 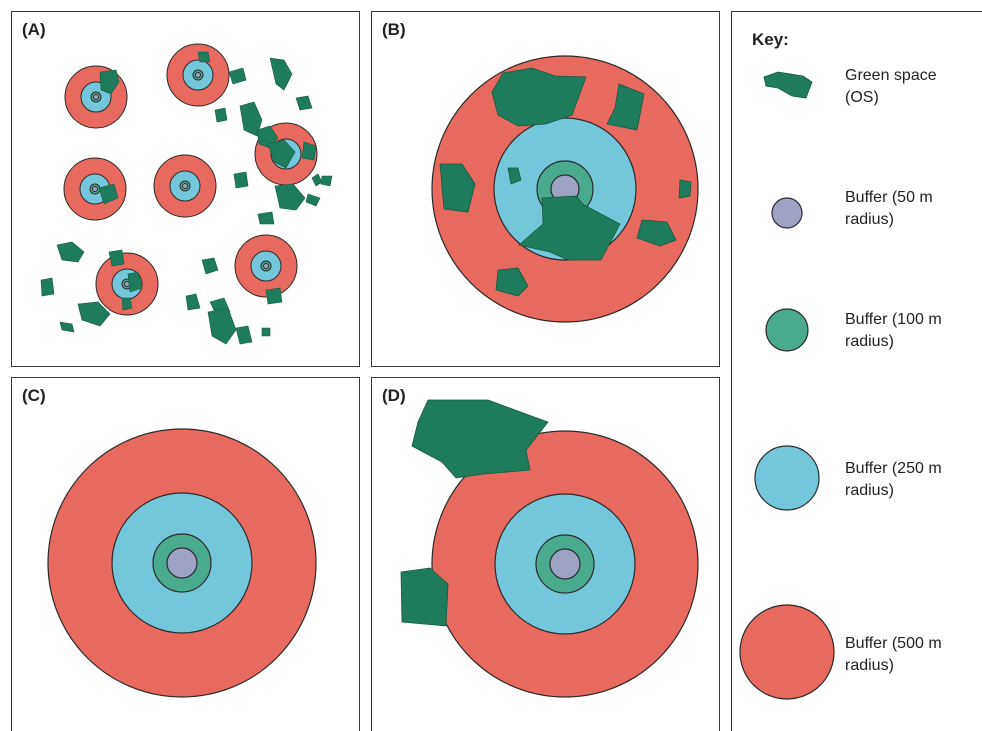 I want to click on panel-d-label: (D), so click(x=394, y=395).